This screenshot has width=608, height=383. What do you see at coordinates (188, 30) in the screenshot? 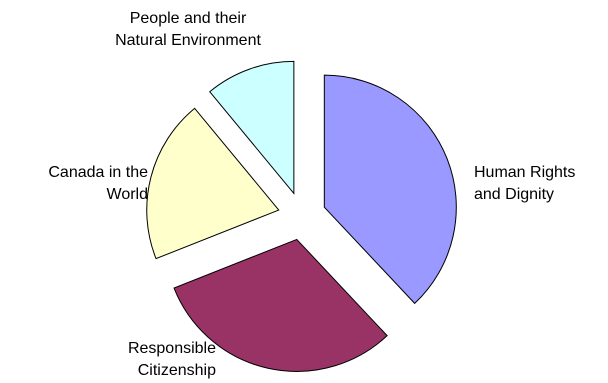
I see `label-people-natural-environment: People and their Natural Environment` at bounding box center [188, 30].